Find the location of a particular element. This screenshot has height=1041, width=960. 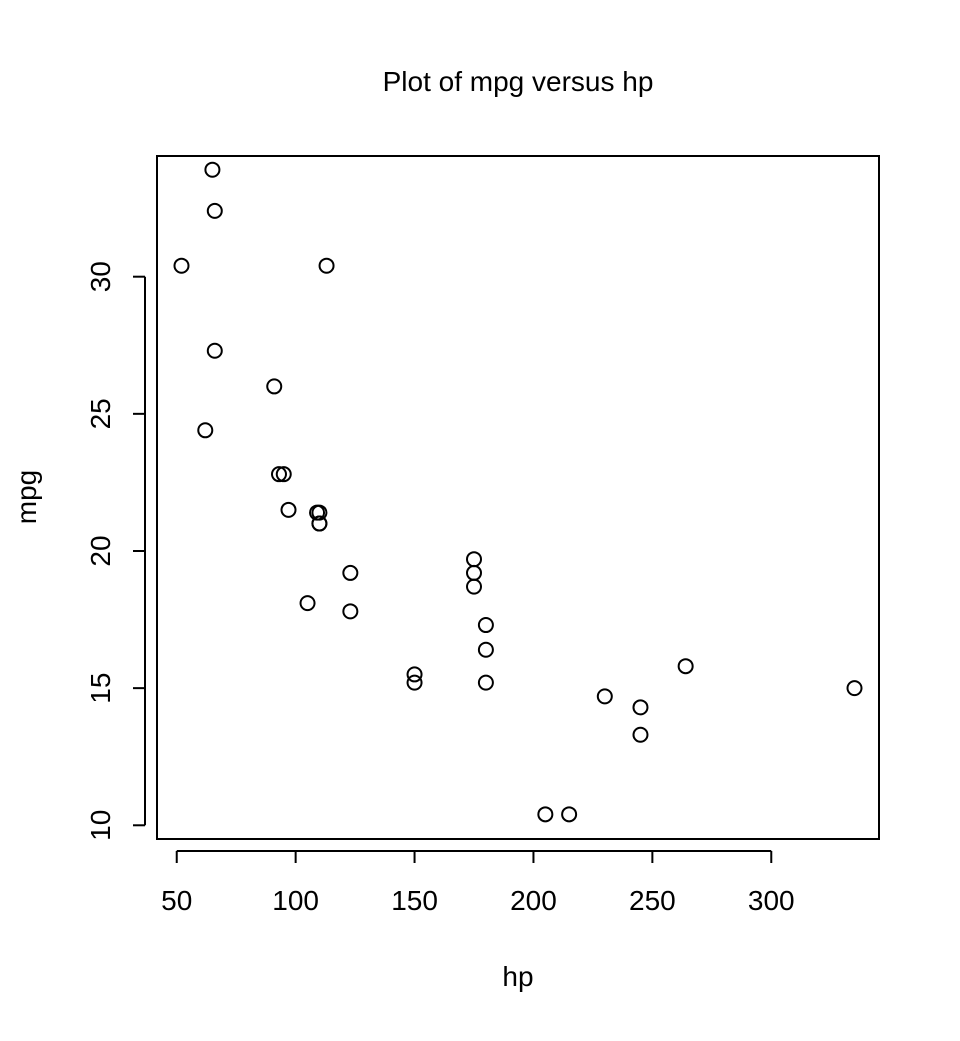

y-tick-label: 25 is located at coordinates (100, 413).